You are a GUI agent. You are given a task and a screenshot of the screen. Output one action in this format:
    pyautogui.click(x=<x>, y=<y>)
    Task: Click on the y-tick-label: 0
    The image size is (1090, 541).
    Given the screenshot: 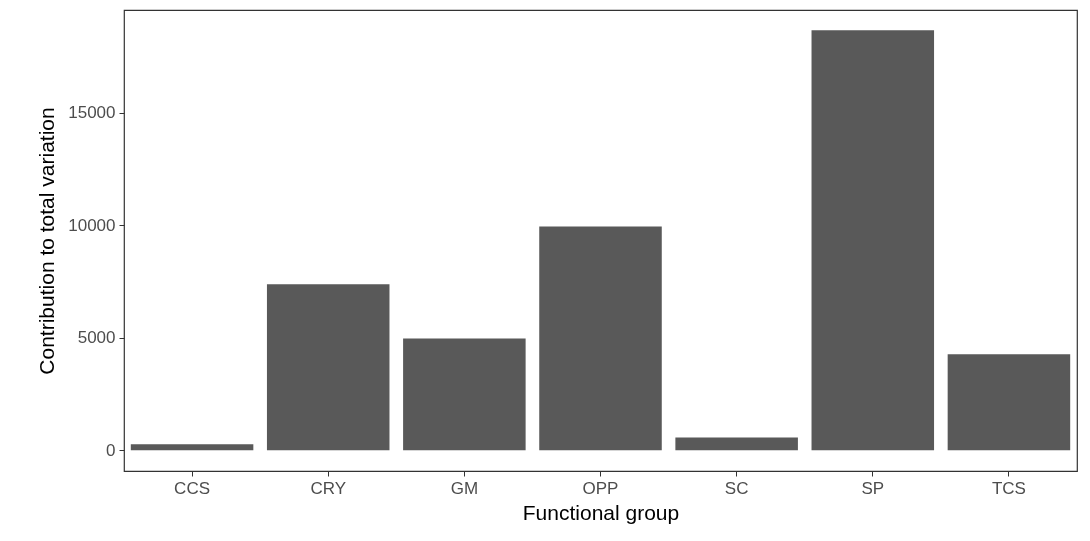 What is the action you would take?
    pyautogui.click(x=111, y=450)
    